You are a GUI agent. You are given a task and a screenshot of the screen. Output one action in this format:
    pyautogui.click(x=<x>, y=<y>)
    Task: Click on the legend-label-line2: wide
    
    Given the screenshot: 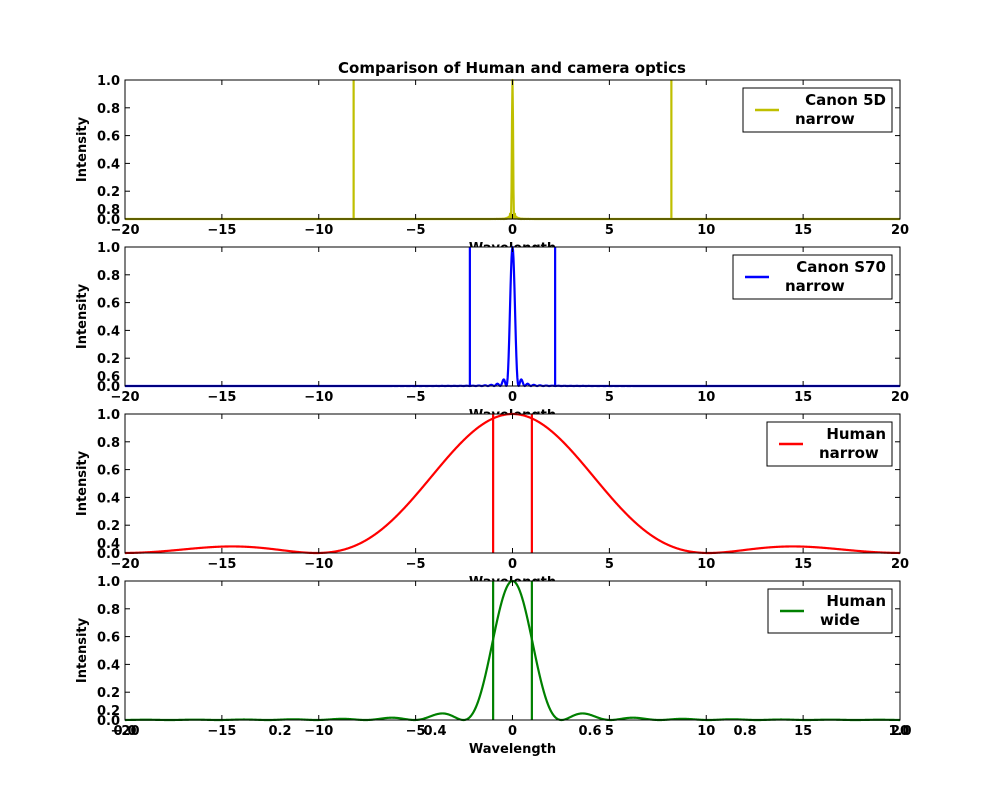 What is the action you would take?
    pyautogui.click(x=840, y=620)
    